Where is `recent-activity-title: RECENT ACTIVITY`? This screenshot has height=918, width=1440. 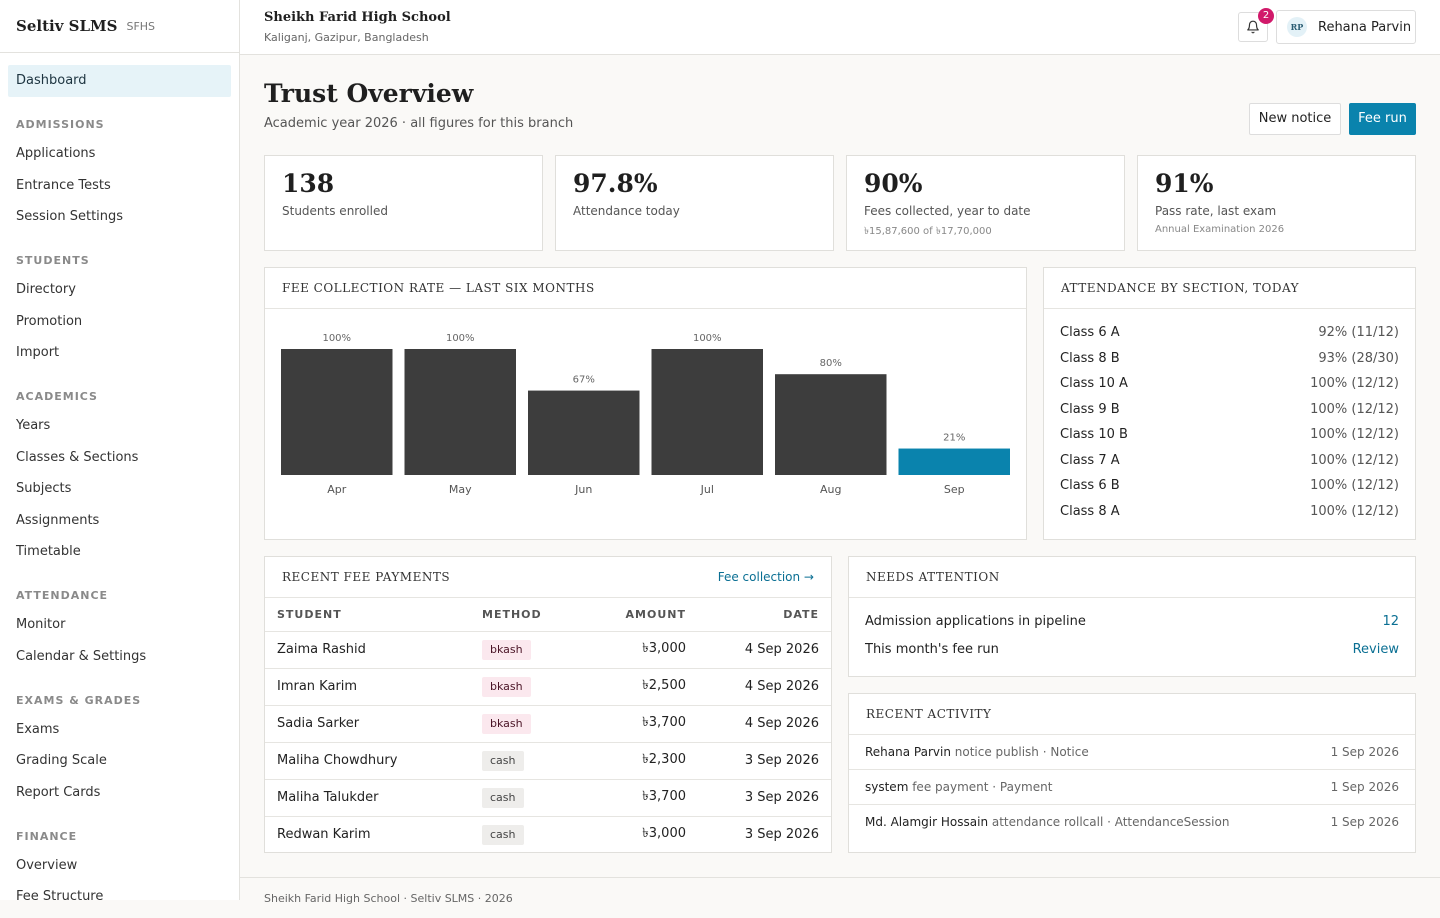
recent-activity-title: RECENT ACTIVITY is located at coordinates (1132, 714).